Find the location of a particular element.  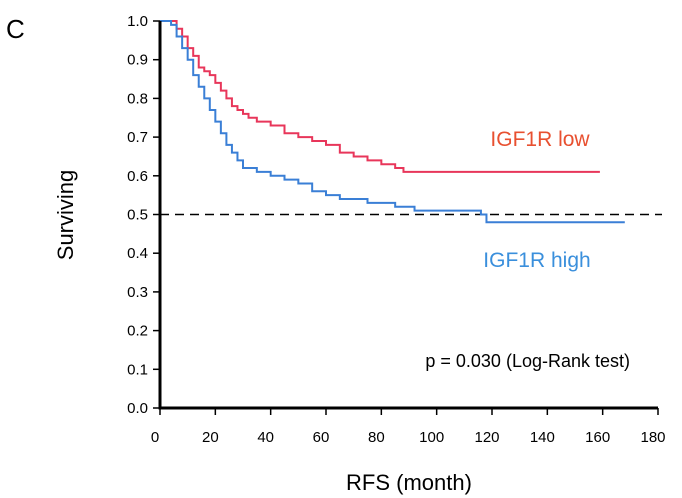

y-tick-label: 1.0 is located at coordinates (137, 21).